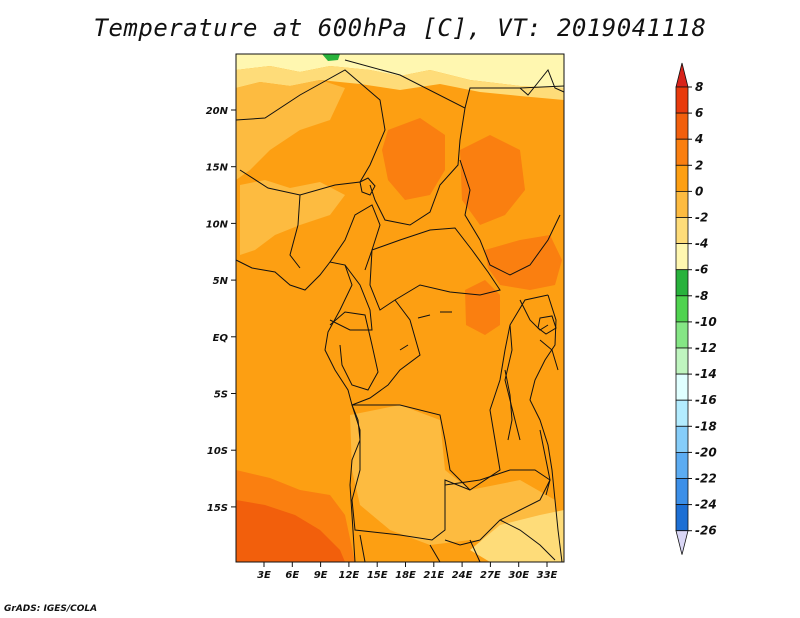 The image size is (800, 618). Describe the element at coordinates (508, 405) in the screenshot. I see `lake-tanganyika` at that location.